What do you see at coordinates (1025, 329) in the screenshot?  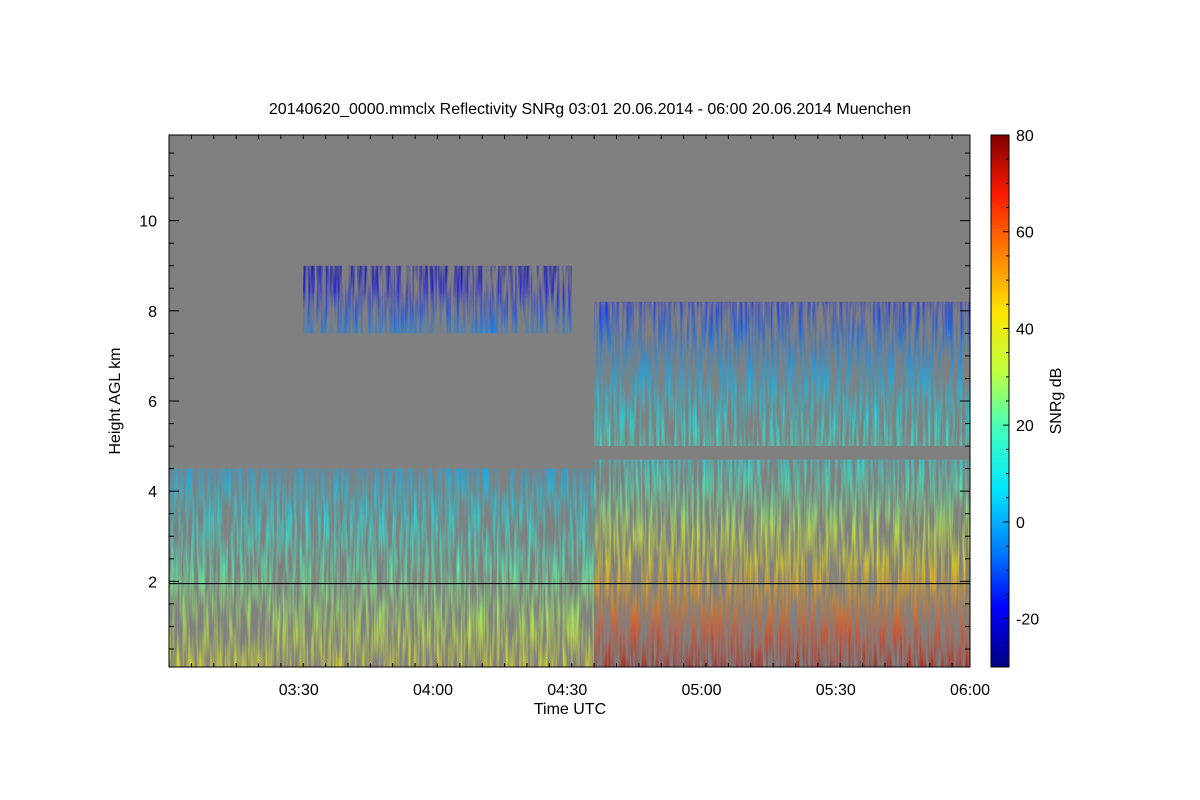 I see `colorbar-tick-label: 40` at bounding box center [1025, 329].